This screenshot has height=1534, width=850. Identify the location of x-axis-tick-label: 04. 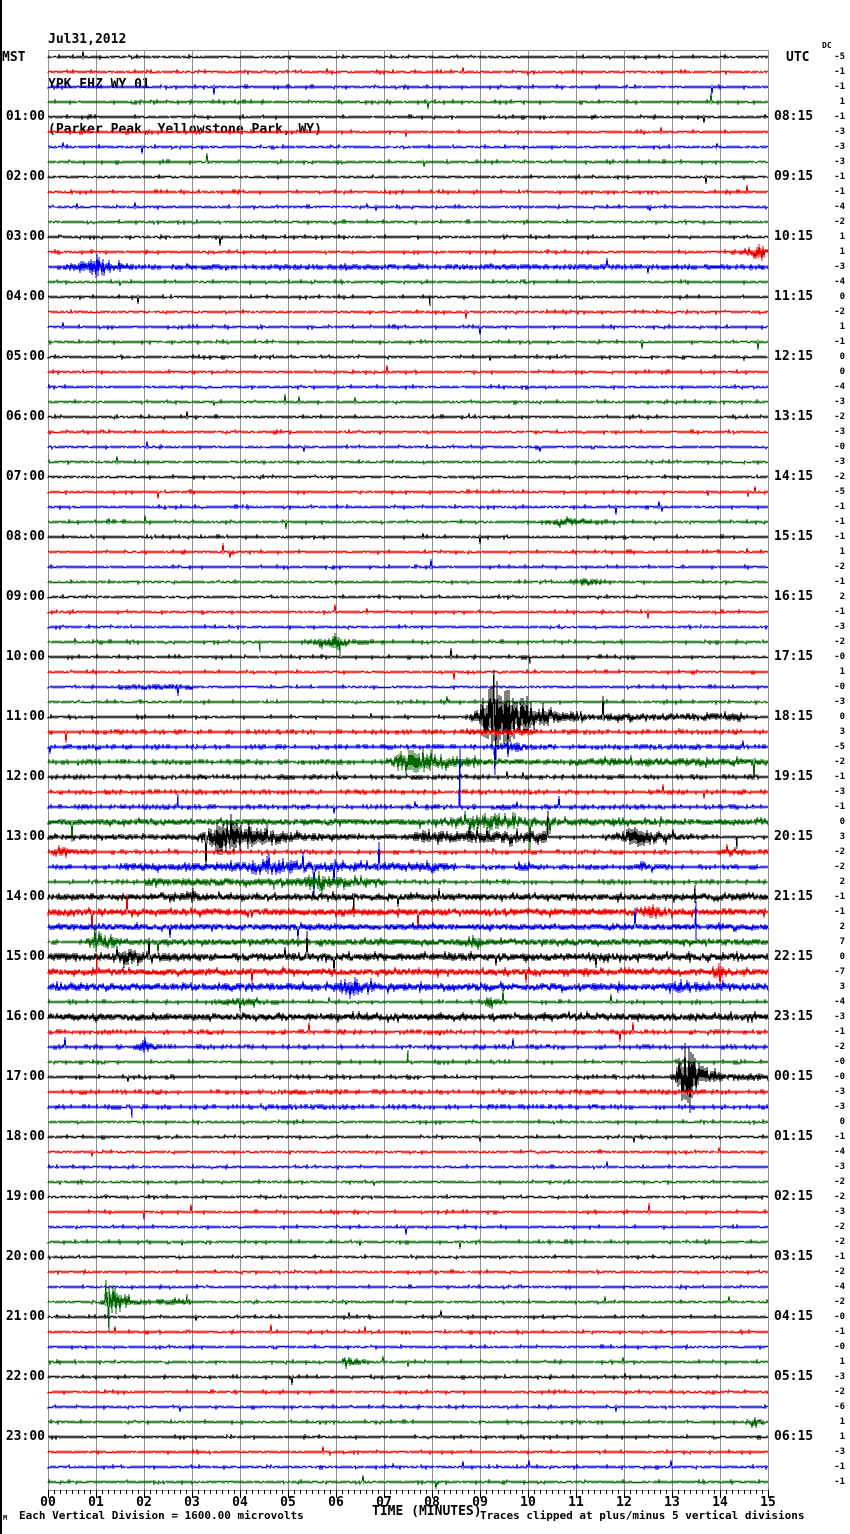
(240, 1502).